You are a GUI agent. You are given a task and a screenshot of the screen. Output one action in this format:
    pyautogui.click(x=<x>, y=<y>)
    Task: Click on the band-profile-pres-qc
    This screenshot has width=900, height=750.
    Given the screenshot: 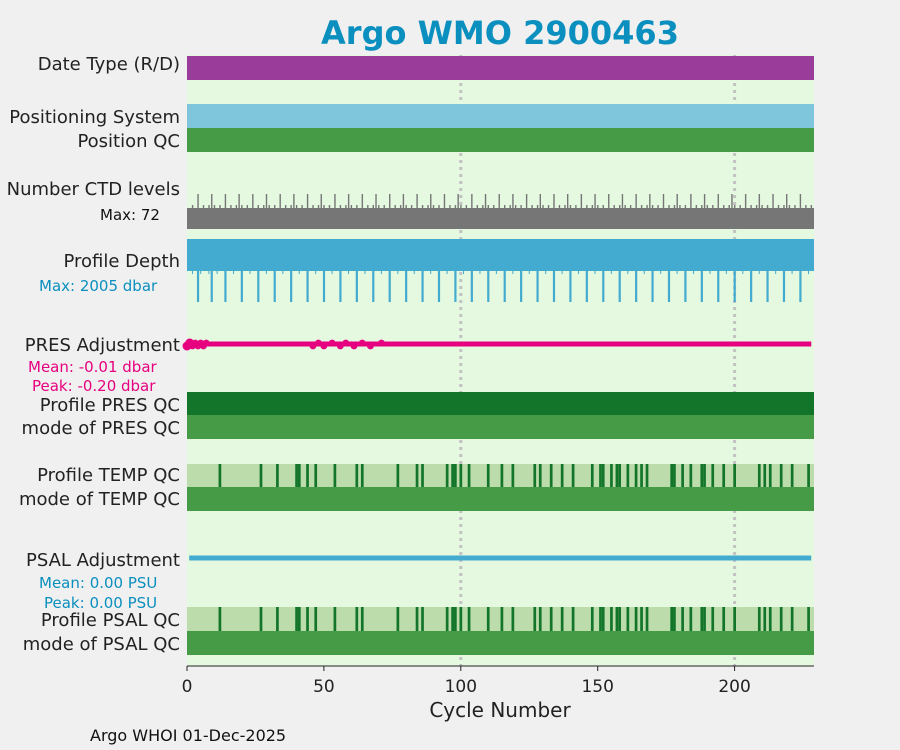 What is the action you would take?
    pyautogui.click(x=500, y=403)
    